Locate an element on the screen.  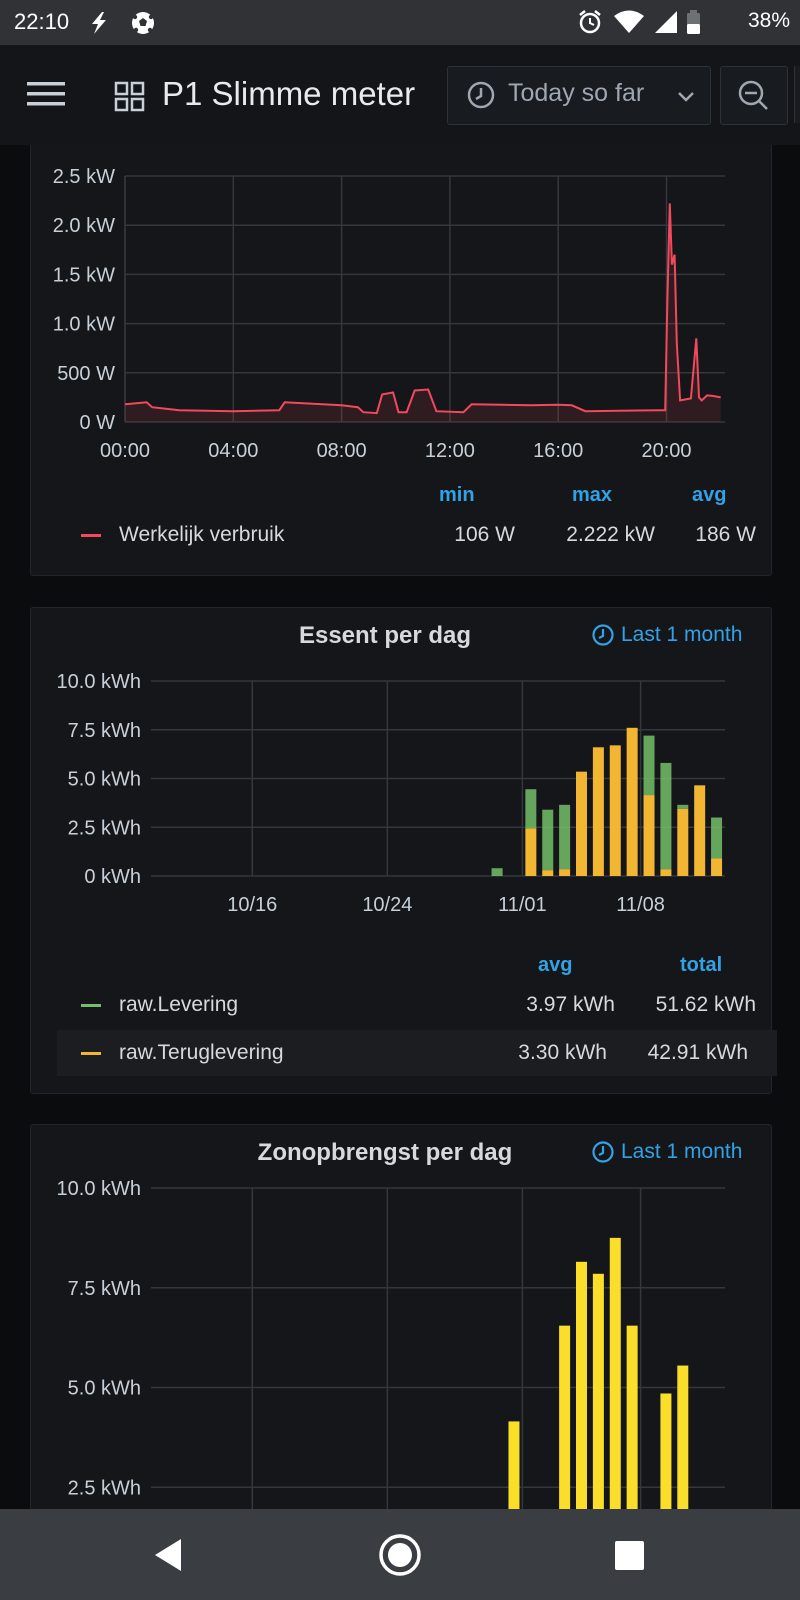
menu-button is located at coordinates (47, 94).